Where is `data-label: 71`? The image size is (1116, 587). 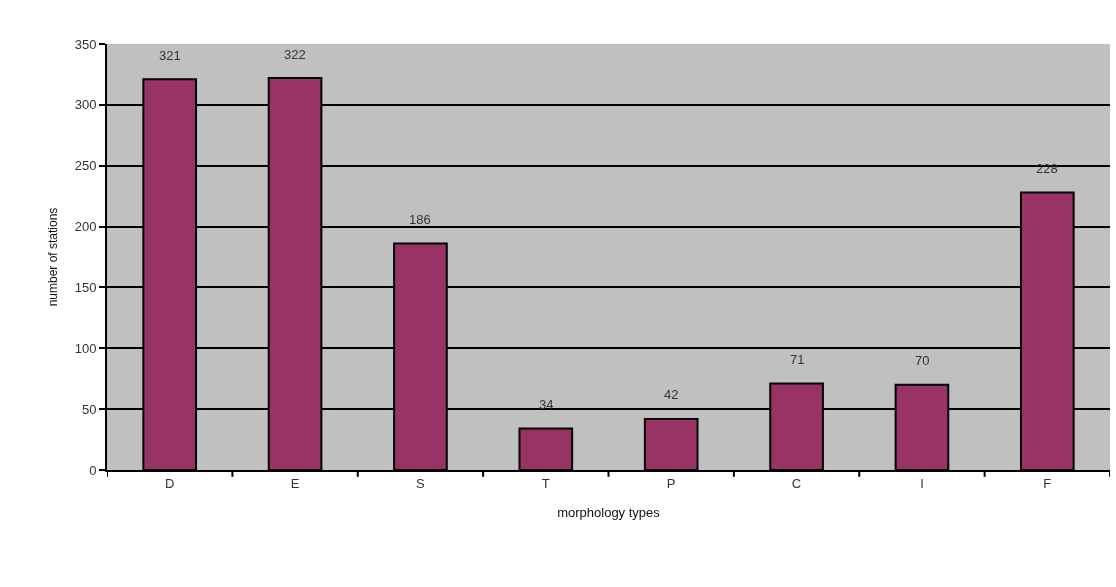
data-label: 71 is located at coordinates (797, 359).